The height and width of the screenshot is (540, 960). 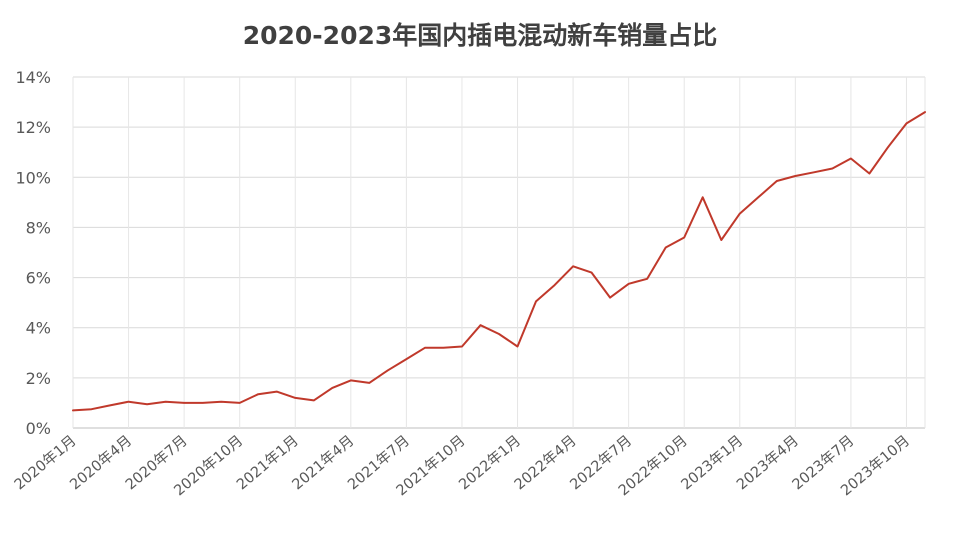 What do you see at coordinates (33, 177) in the screenshot?
I see `y-tick-label: 10%` at bounding box center [33, 177].